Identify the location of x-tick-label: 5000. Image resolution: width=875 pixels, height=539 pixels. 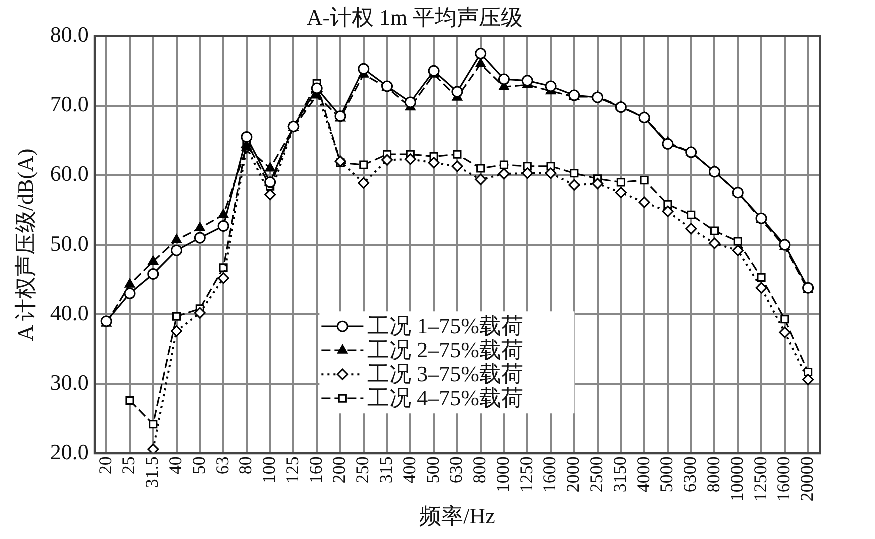
(666, 474).